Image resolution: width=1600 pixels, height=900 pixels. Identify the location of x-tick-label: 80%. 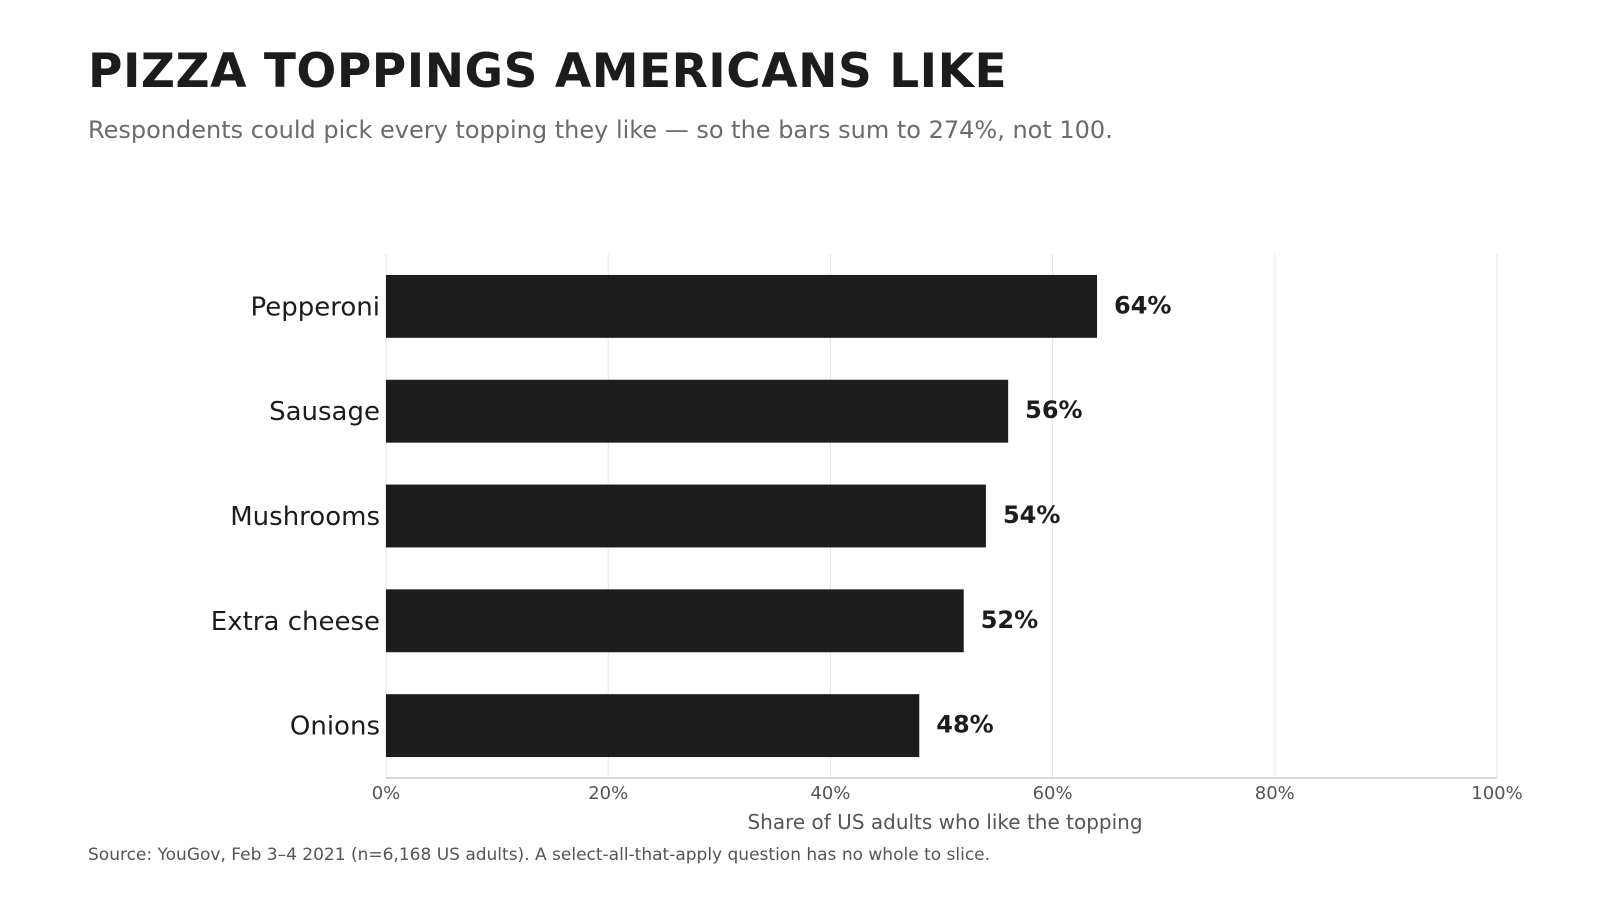
(1275, 793).